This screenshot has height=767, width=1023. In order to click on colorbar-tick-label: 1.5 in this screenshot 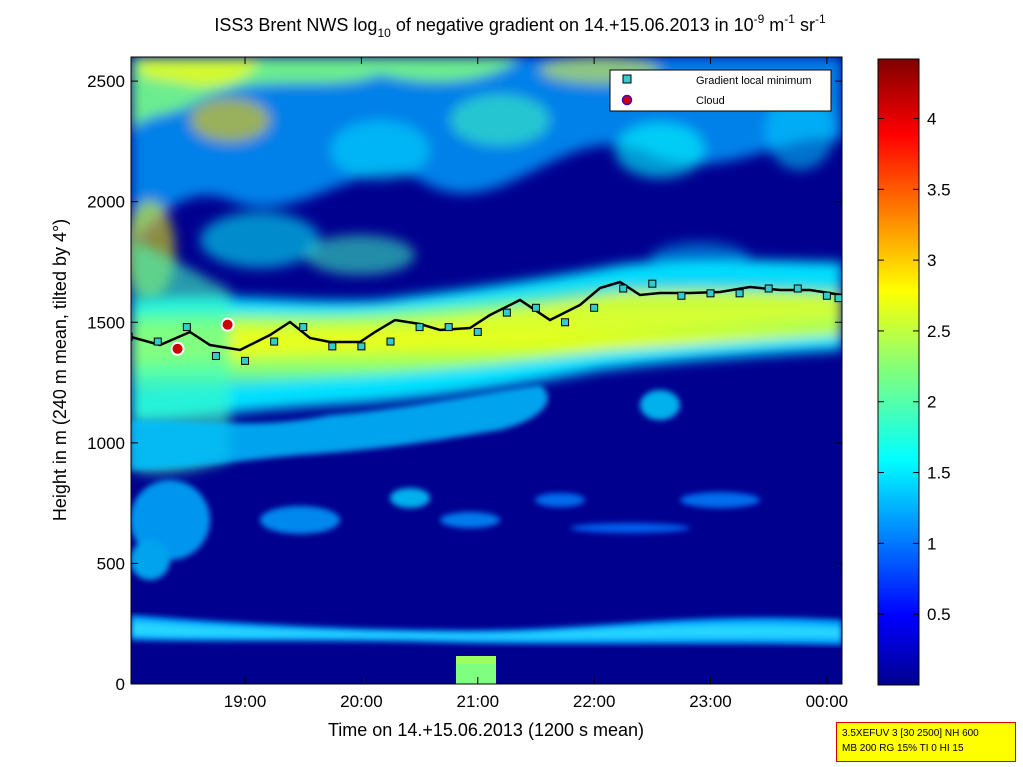, I will do `click(939, 473)`.